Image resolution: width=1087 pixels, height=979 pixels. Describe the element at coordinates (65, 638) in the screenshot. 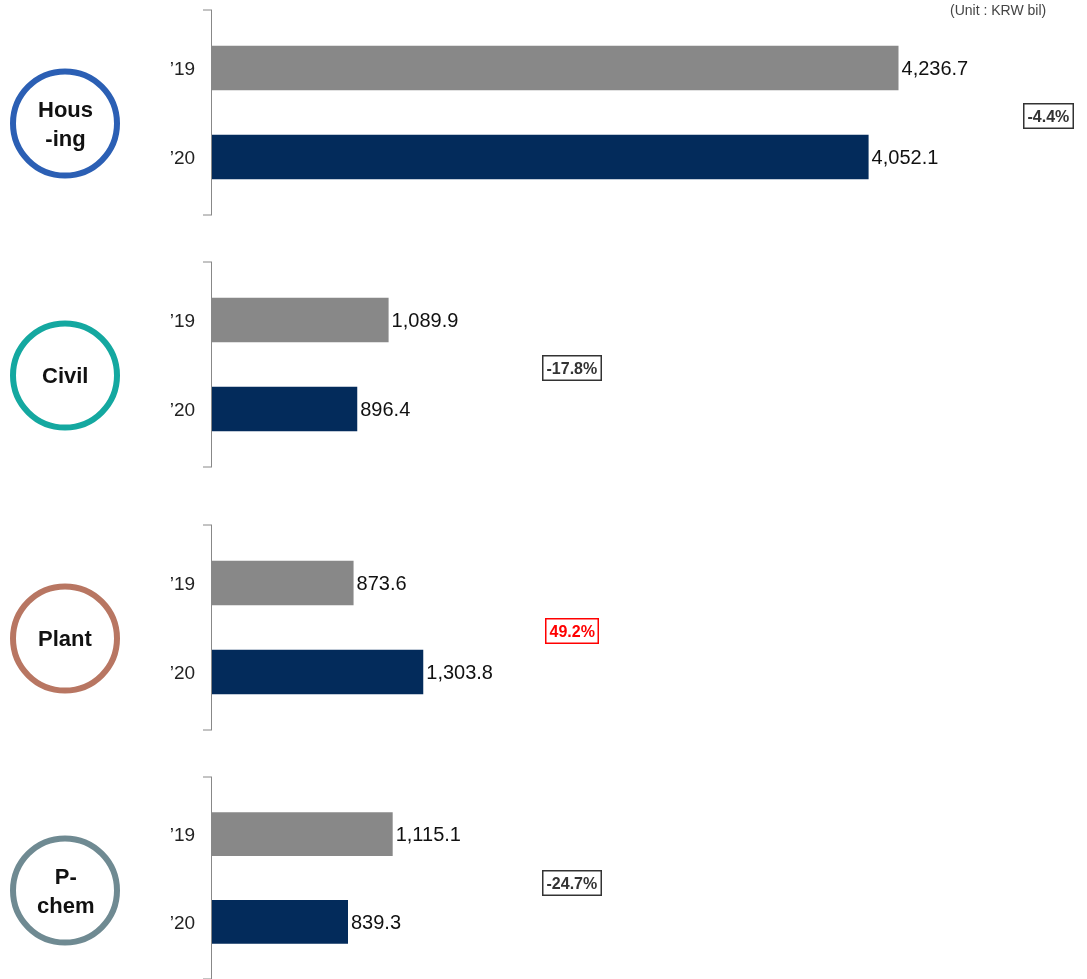

I see `text: Plant` at that location.